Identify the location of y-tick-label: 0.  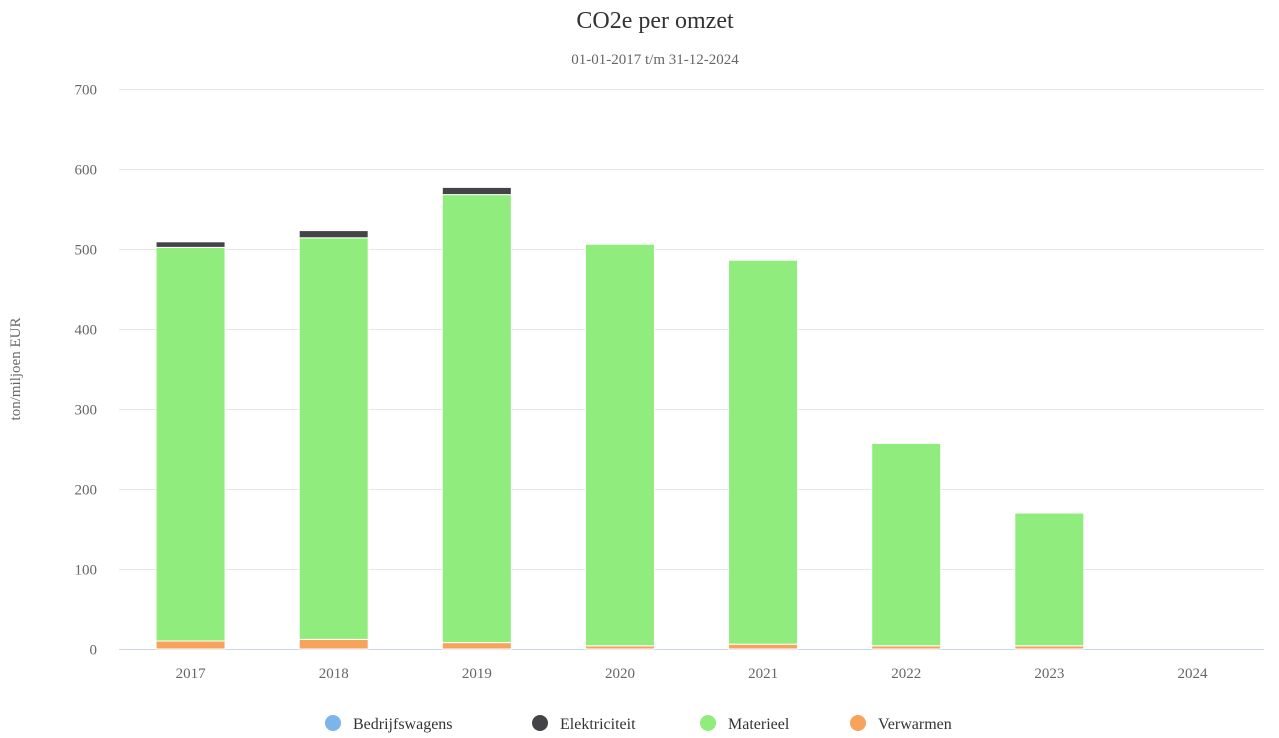
(94, 651).